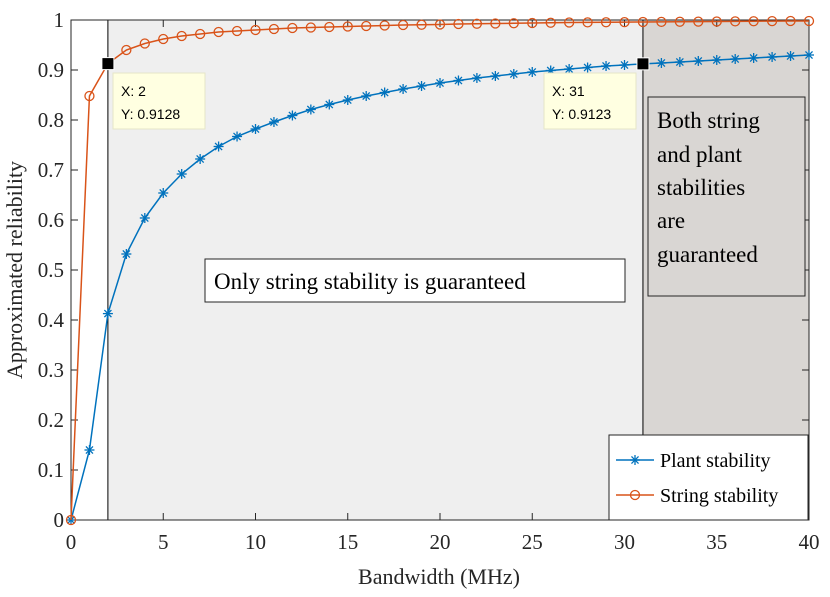  I want to click on x-tick-label: 30, so click(624, 542).